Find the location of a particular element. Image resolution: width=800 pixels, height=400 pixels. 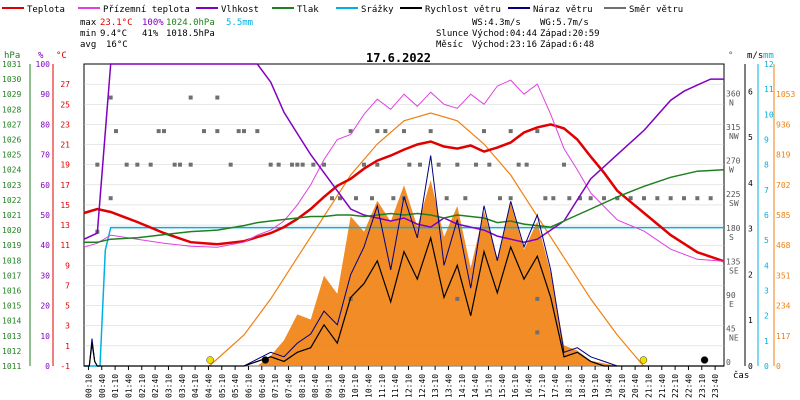

time-tick-label: 14:10 is located at coordinates (462, 386).